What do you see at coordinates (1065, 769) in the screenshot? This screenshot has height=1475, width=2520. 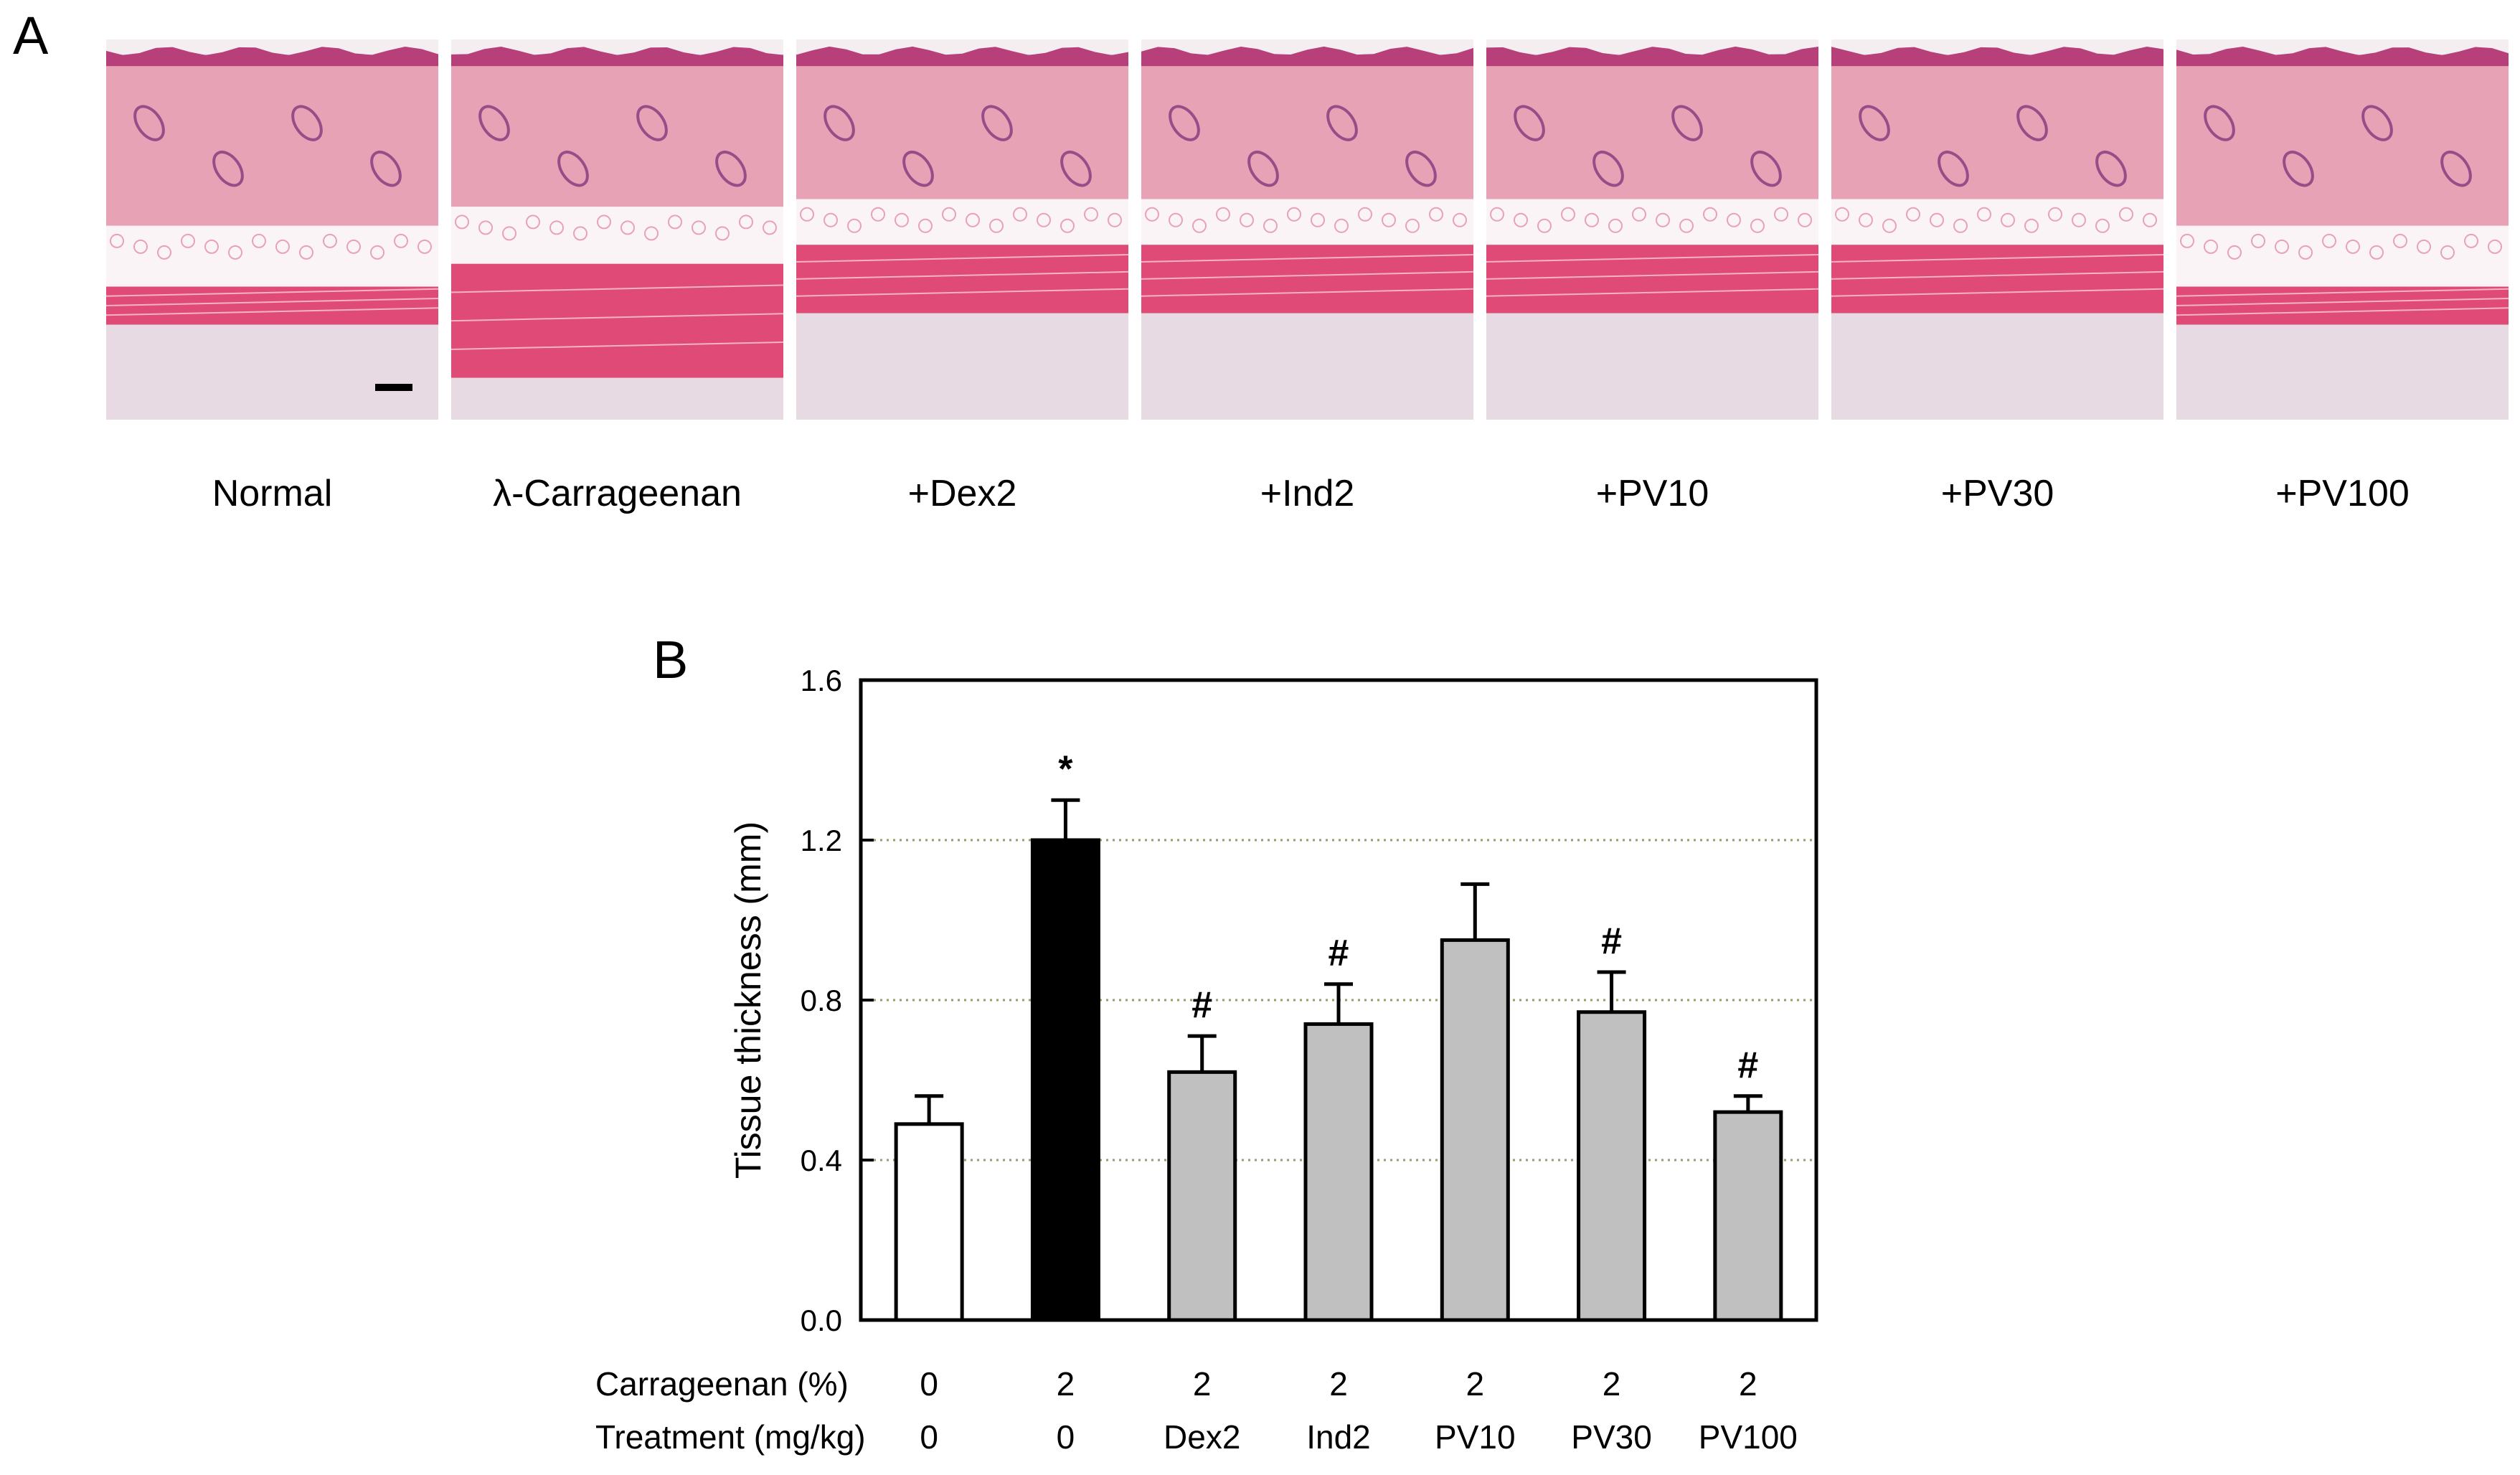 I see `significance-marker: *` at bounding box center [1065, 769].